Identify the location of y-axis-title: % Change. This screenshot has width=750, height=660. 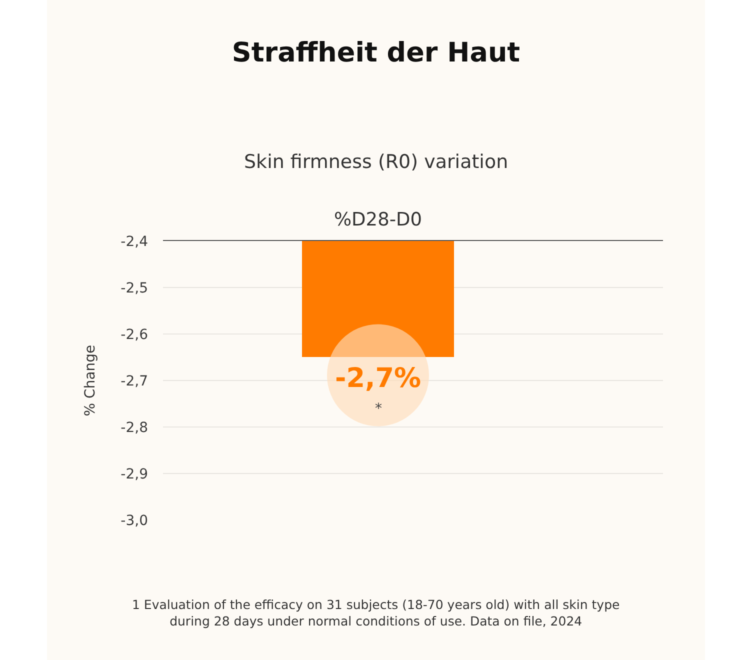
(90, 380).